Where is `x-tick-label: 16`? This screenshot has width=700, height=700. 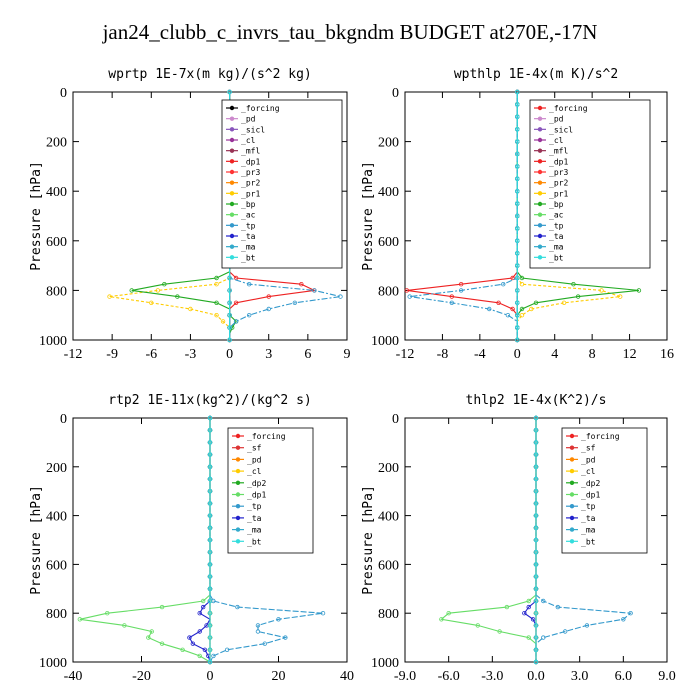
x-tick-label: 16 is located at coordinates (667, 354).